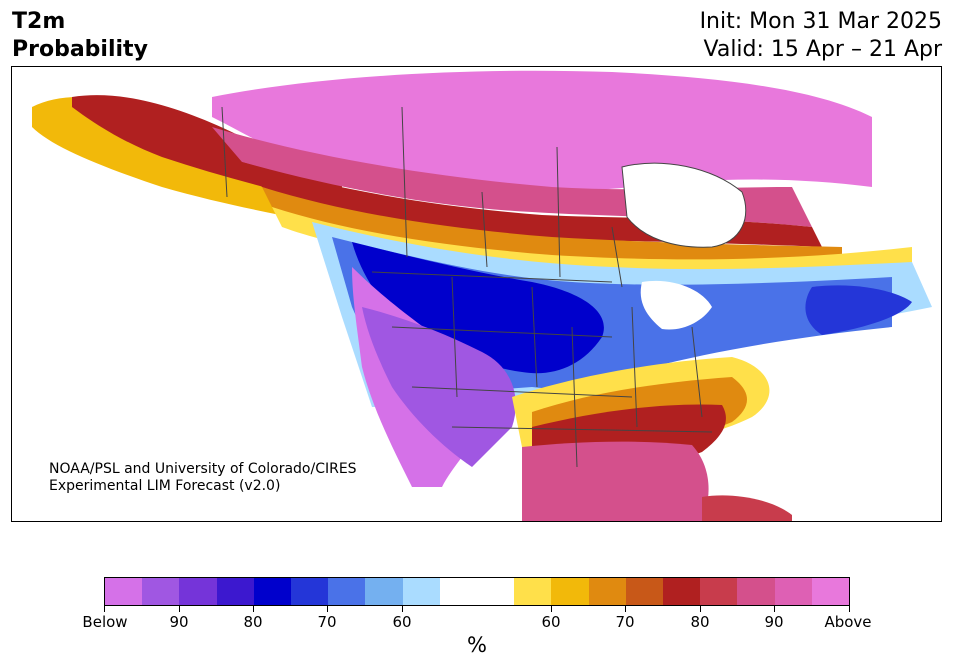 This screenshot has width=954, height=671. Describe the element at coordinates (615, 481) in the screenshot. I see `gulf-above-region` at that location.